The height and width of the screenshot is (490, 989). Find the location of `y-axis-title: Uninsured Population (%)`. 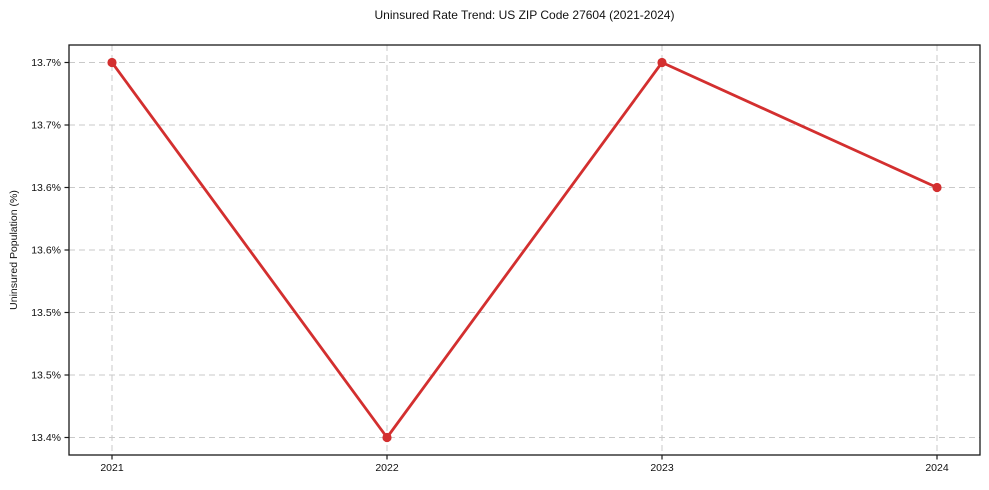

y-axis-title: Uninsured Population (%) is located at coordinates (14, 250).